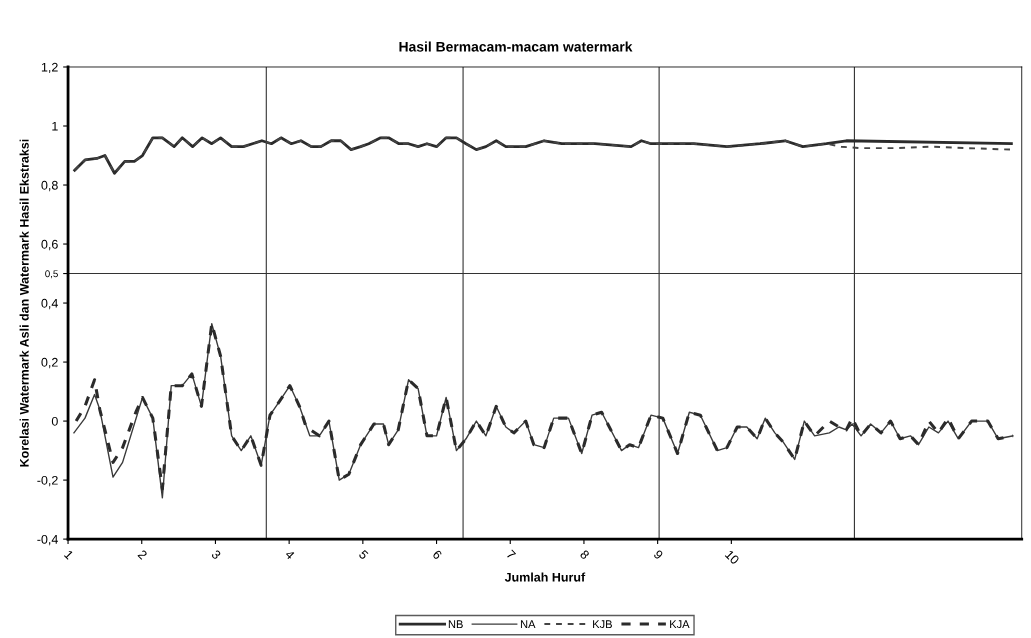 The image size is (1031, 638). What do you see at coordinates (49, 245) in the screenshot?
I see `y-tick-label: 0,6` at bounding box center [49, 245].